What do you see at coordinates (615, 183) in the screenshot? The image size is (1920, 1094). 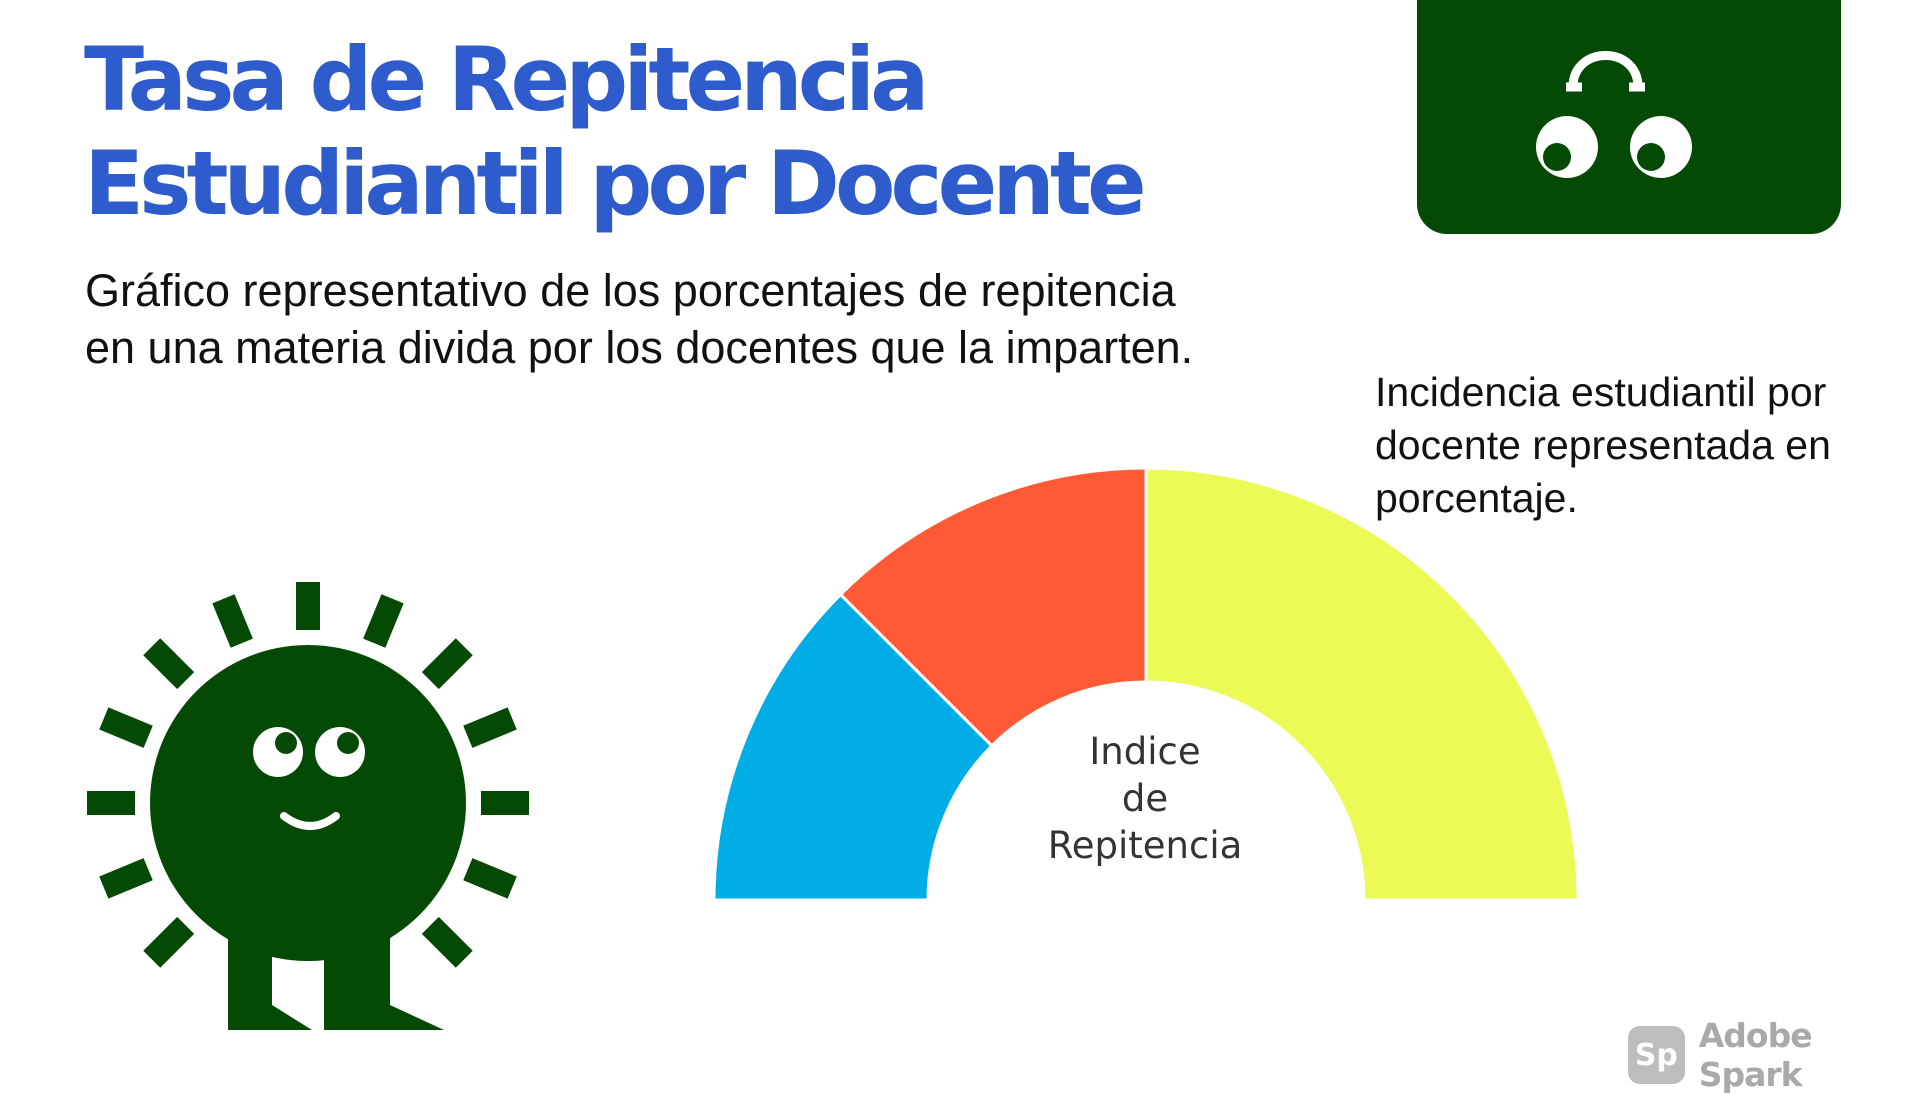 I see `title-line-2: Estudiantil por Docente` at bounding box center [615, 183].